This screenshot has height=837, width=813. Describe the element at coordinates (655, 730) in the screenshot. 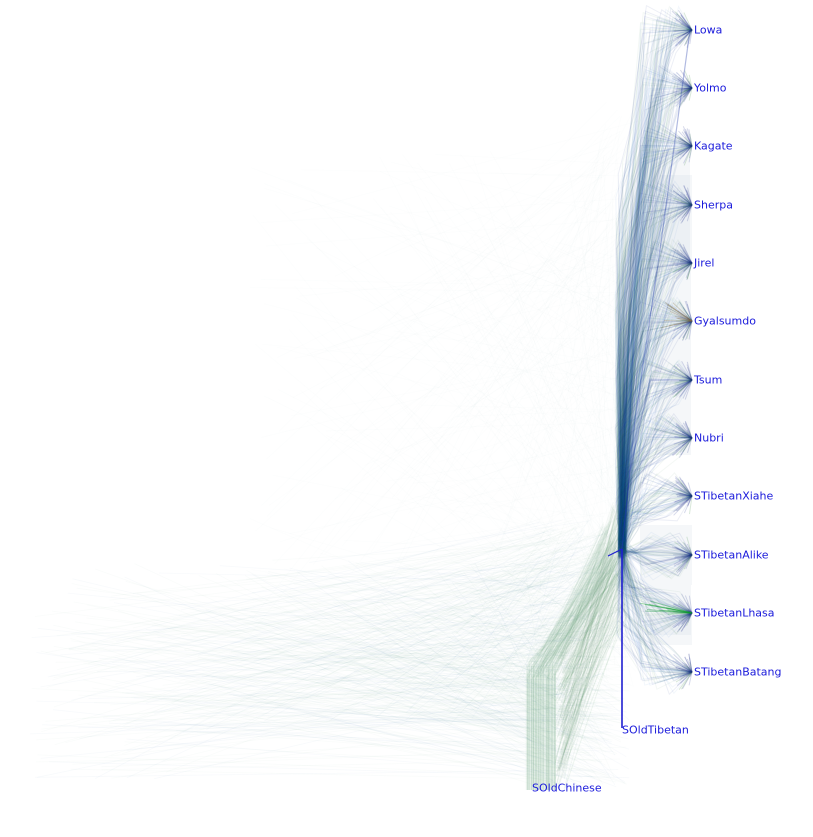

I see `taxon-label-soldtibetan: SOldTibetan` at that location.